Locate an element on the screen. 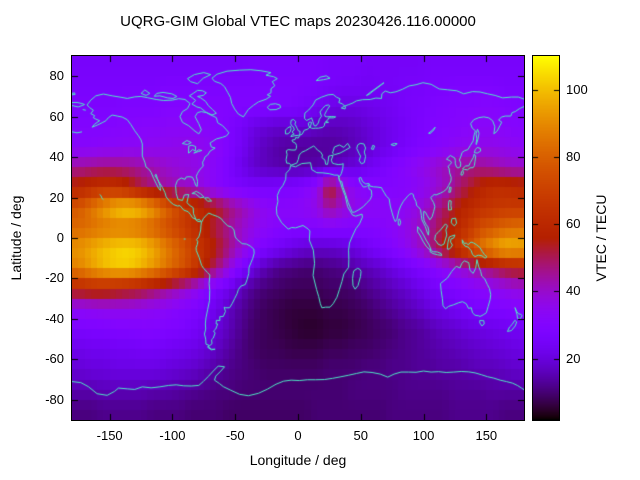 The width and height of the screenshot is (640, 480). y-tick-label: 80 is located at coordinates (56, 76).